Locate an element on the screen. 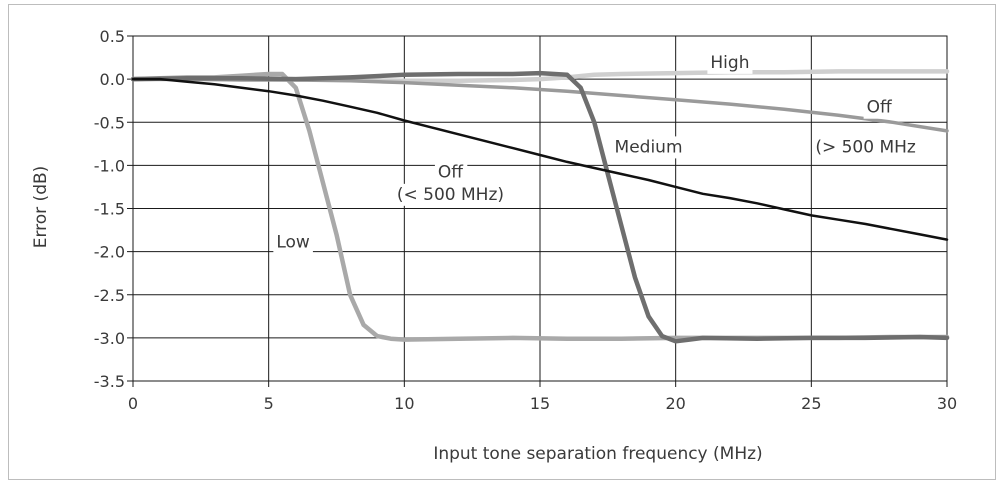 This screenshot has height=482, width=998. annotation-label: Medium is located at coordinates (649, 147).